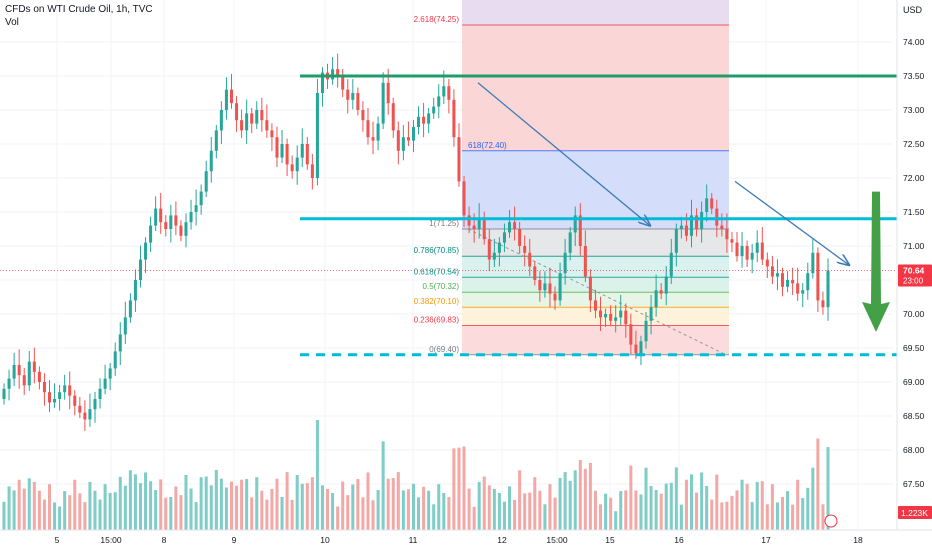 The width and height of the screenshot is (932, 550). I want to click on x-tick-label: 17, so click(766, 540).